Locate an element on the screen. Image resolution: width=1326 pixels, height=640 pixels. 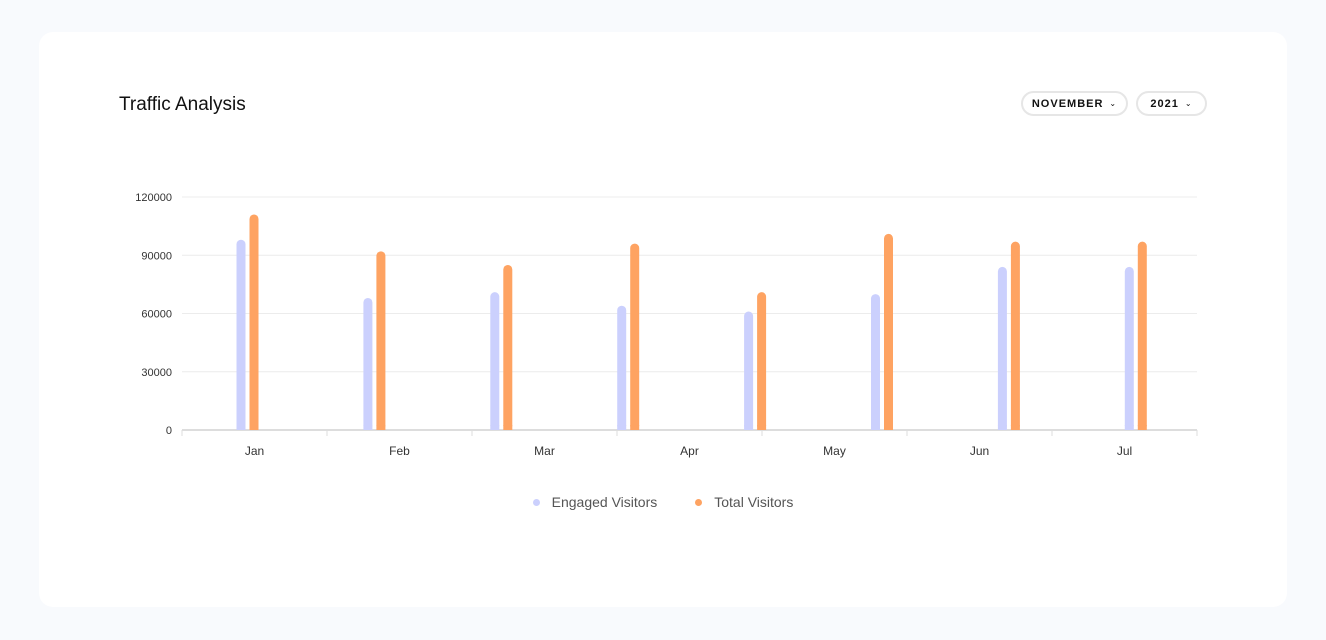
y-tick-label: 60000 is located at coordinates (156, 315).